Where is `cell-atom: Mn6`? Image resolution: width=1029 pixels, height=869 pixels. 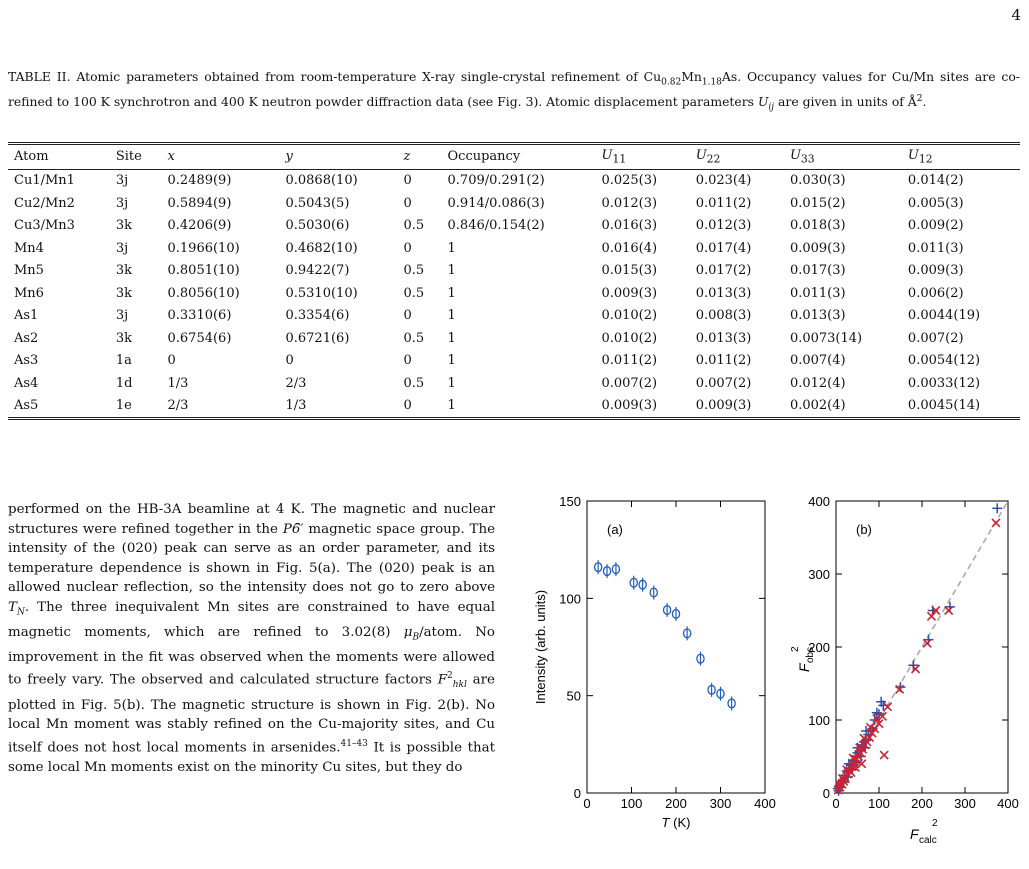 cell-atom: Mn6 is located at coordinates (29, 293).